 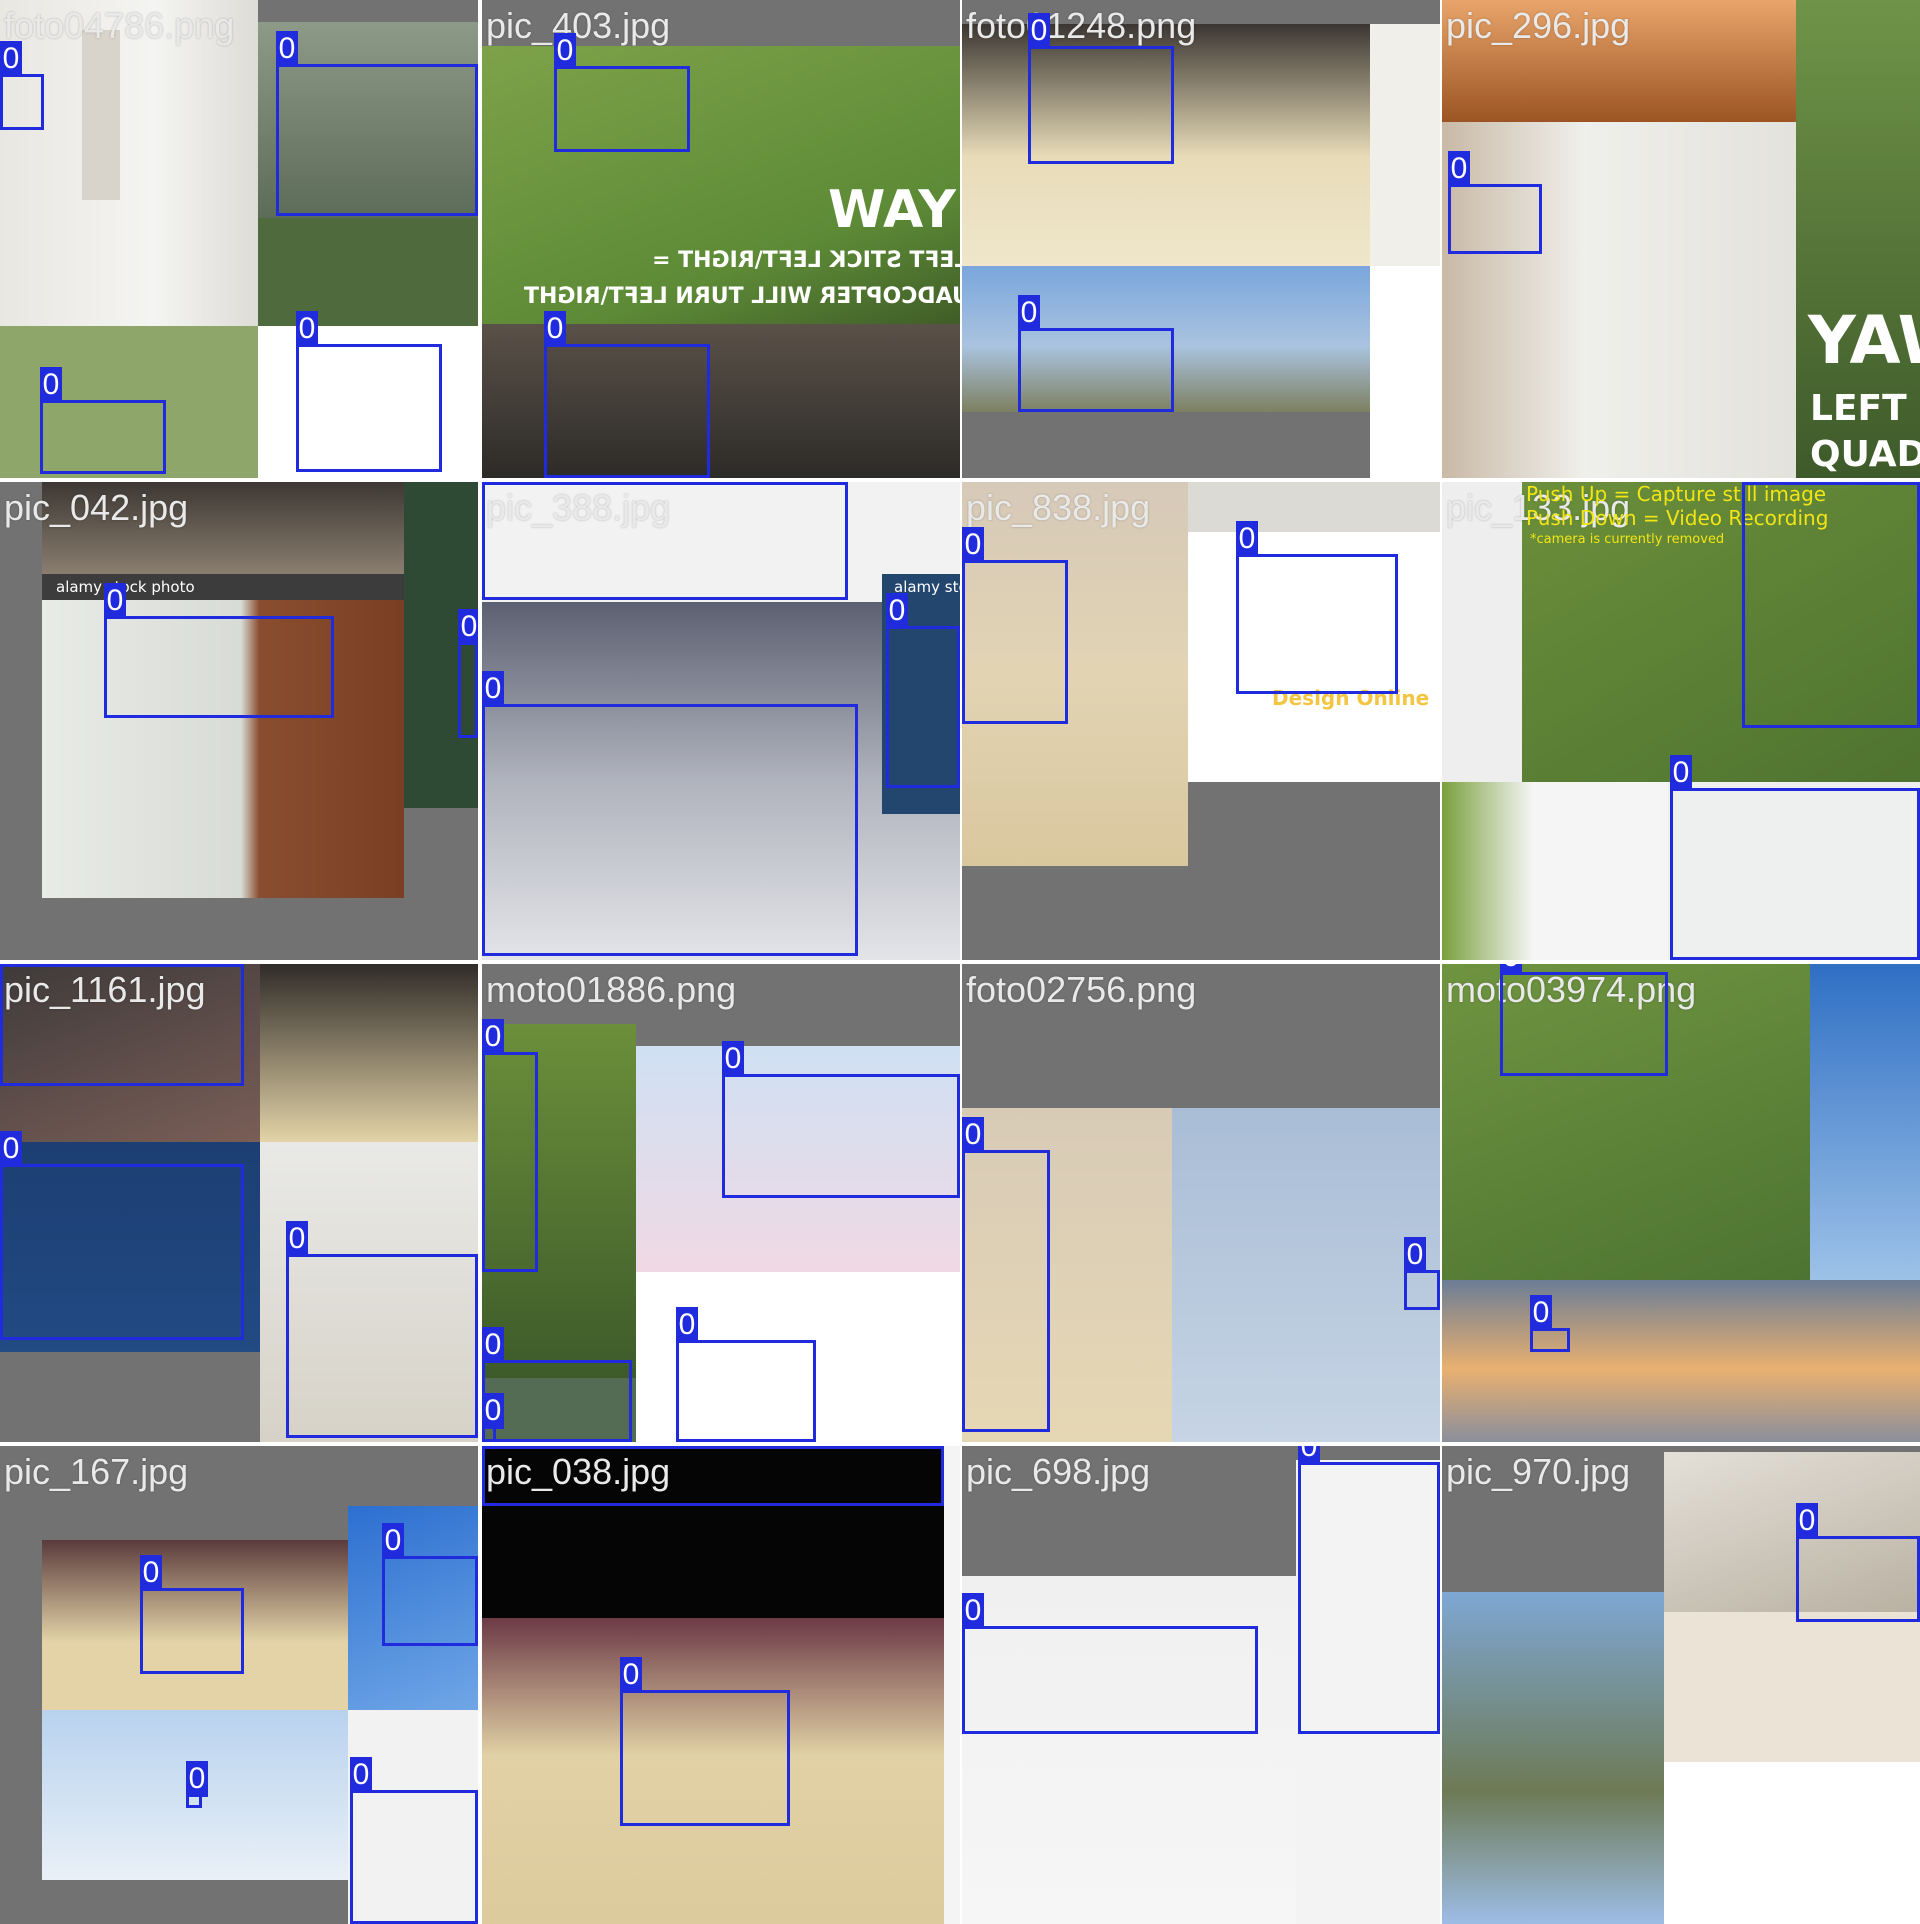 What do you see at coordinates (578, 25) in the screenshot?
I see `tile-filename: pic_403.jpg` at bounding box center [578, 25].